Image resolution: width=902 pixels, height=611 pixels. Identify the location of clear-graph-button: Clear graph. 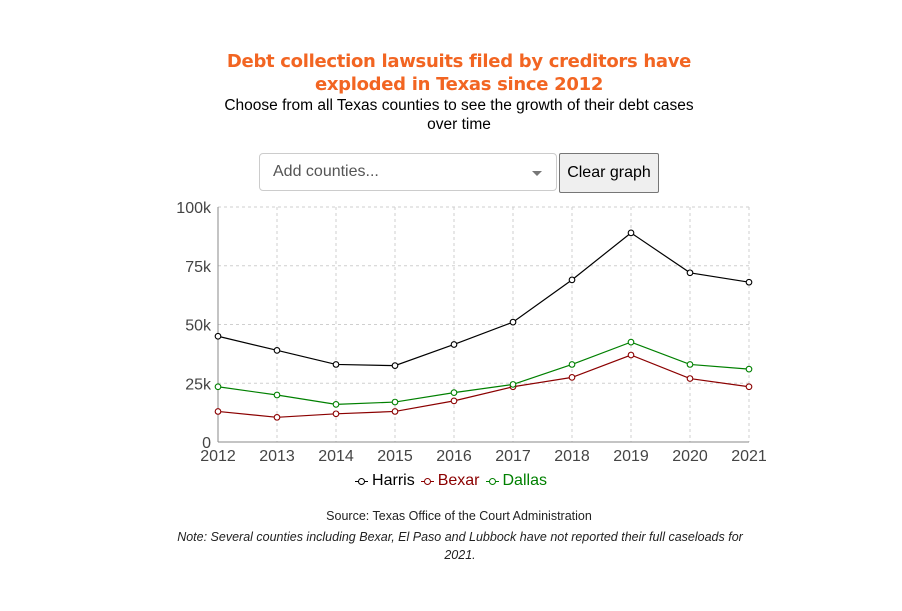
(609, 173).